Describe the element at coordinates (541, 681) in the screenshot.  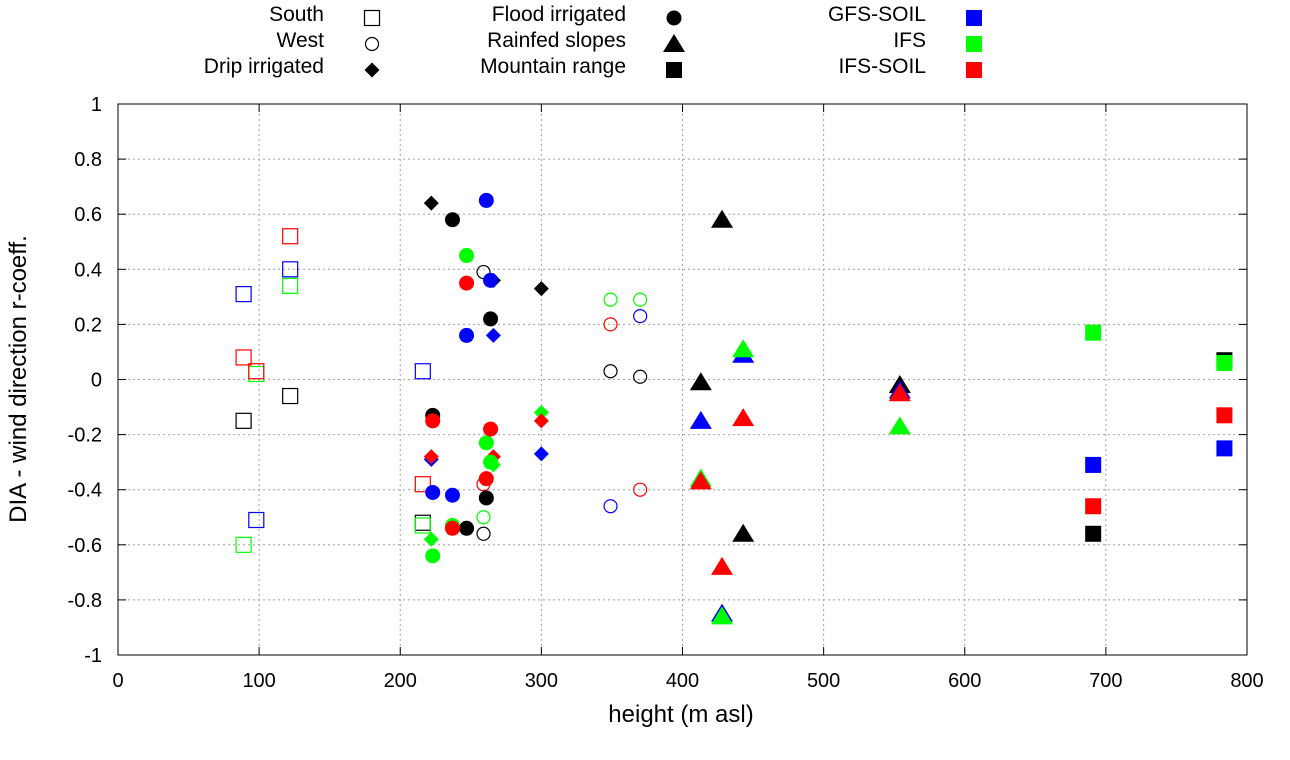
I see `x-tick-label: 300` at that location.